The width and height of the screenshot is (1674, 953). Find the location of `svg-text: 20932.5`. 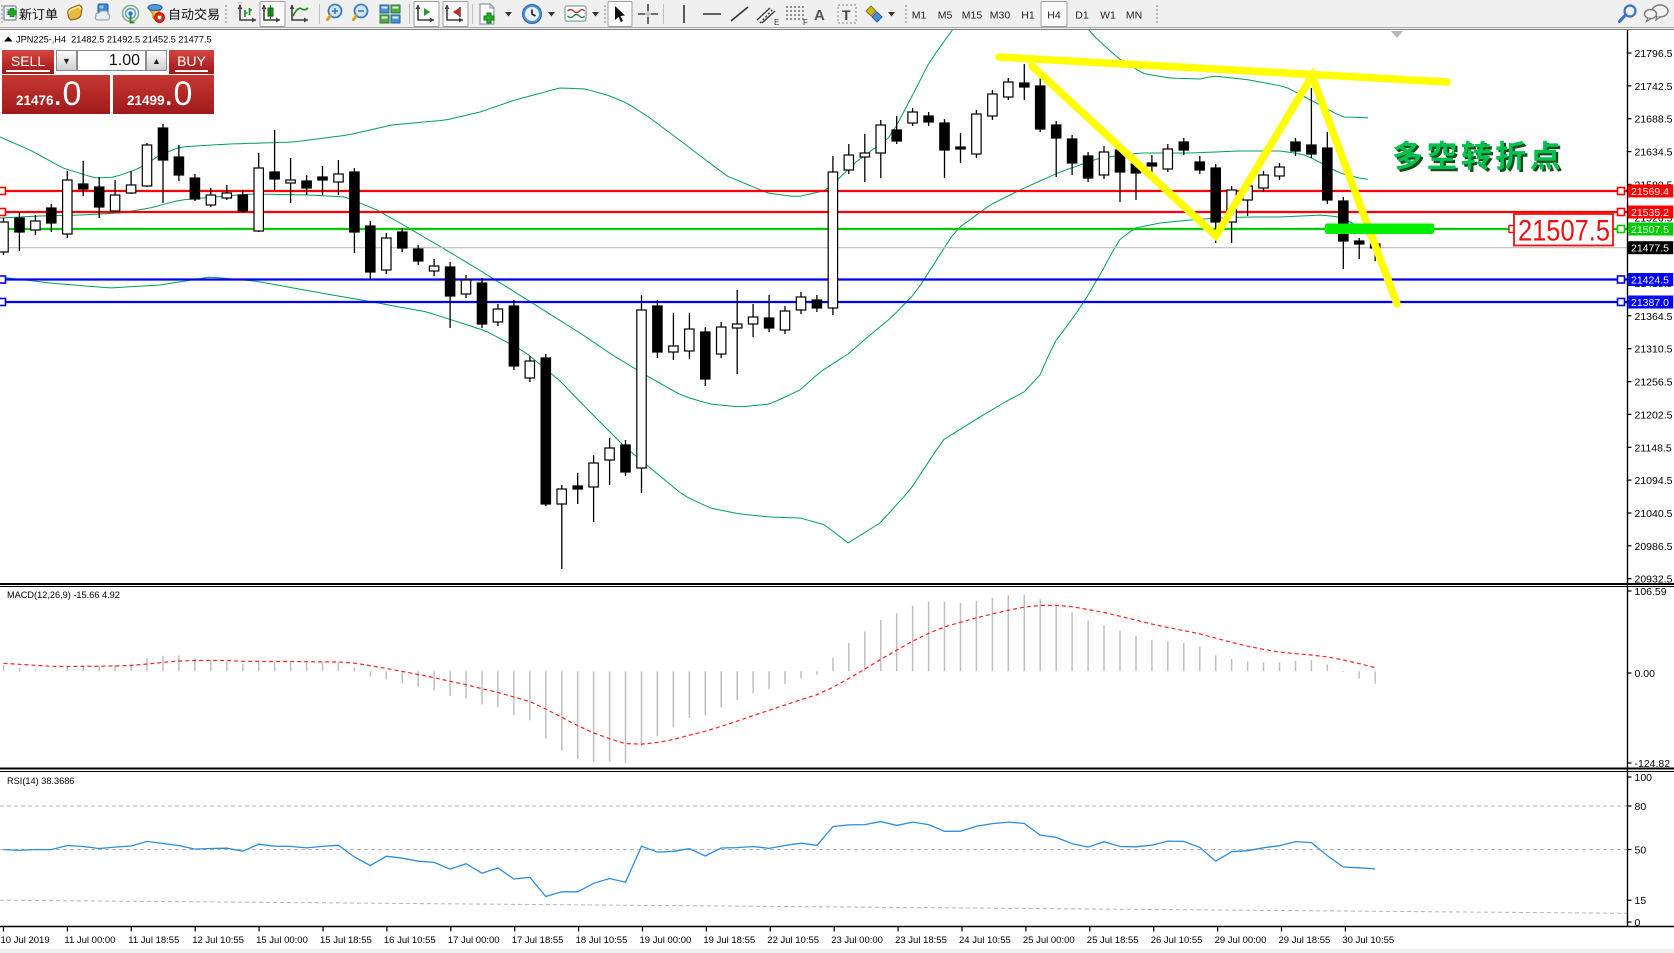

svg-text: 20932.5 is located at coordinates (1654, 580).